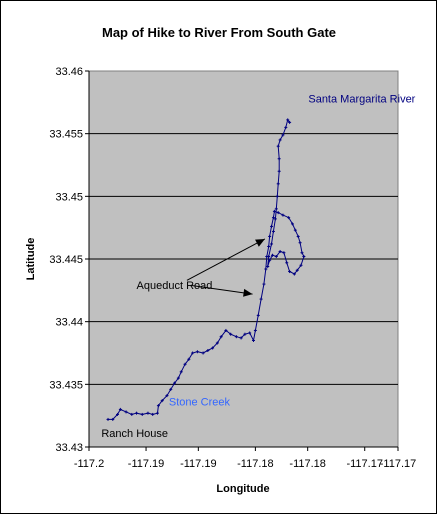 The image size is (437, 515). I want to click on y-axis-title: Latitude, so click(31, 259).